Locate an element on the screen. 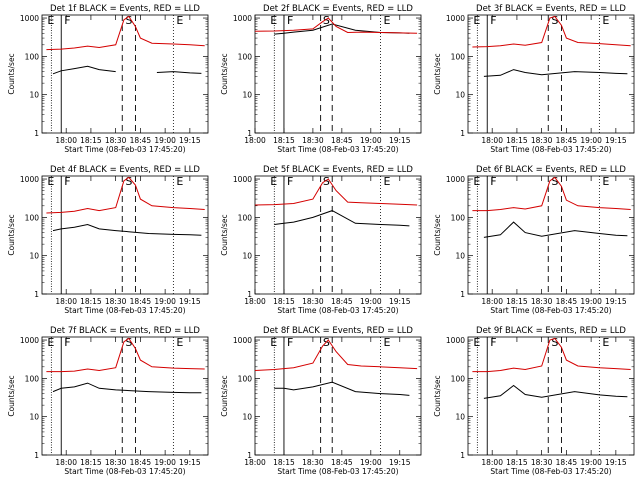 The width and height of the screenshot is (640, 480). panel-title: Det 4f BLACK = Events, RED = LLD is located at coordinates (125, 170).